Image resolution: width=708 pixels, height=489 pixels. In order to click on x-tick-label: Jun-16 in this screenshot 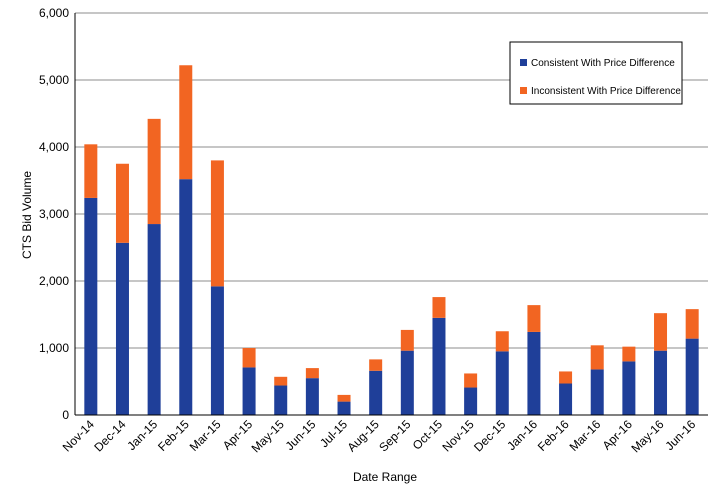, I will do `click(680, 435)`.